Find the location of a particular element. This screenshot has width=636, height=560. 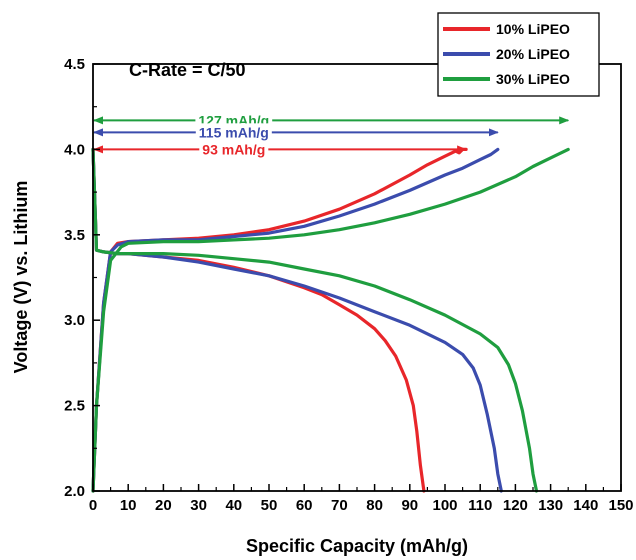

x-tick-label: 110 is located at coordinates (480, 505).